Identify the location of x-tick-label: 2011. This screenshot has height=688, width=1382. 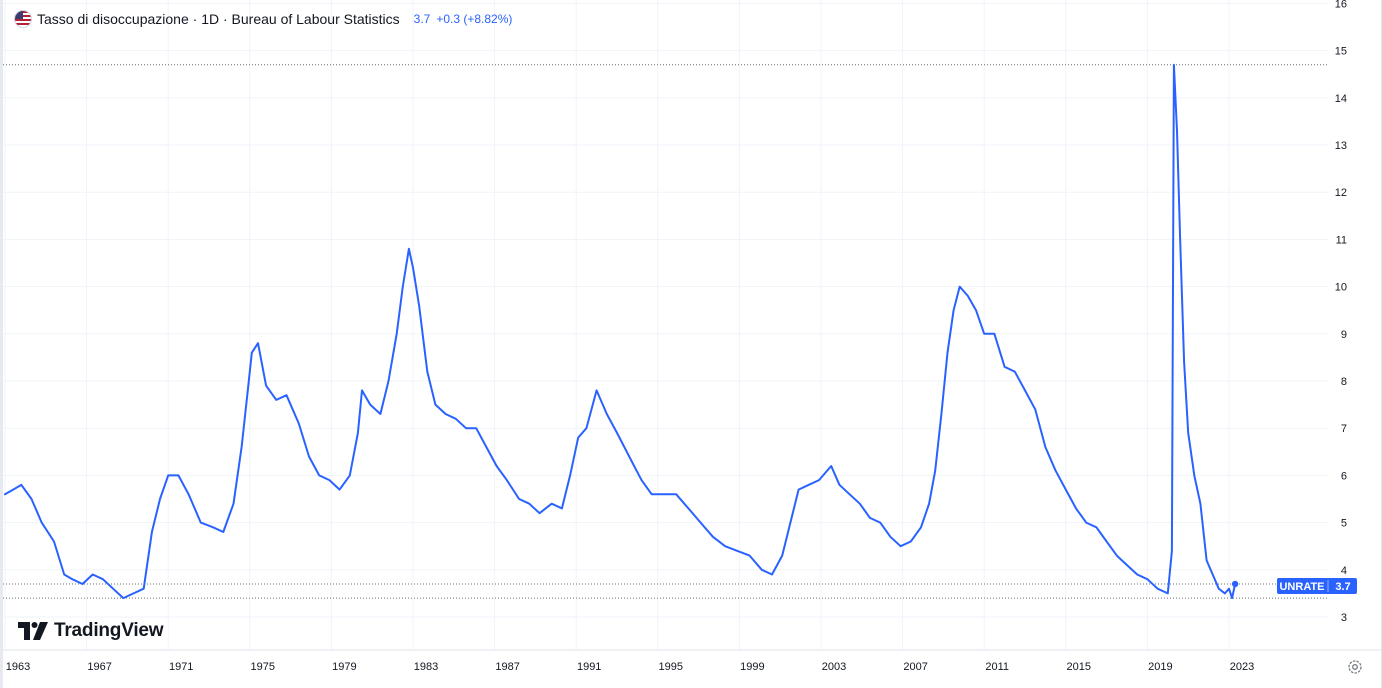
(997, 667).